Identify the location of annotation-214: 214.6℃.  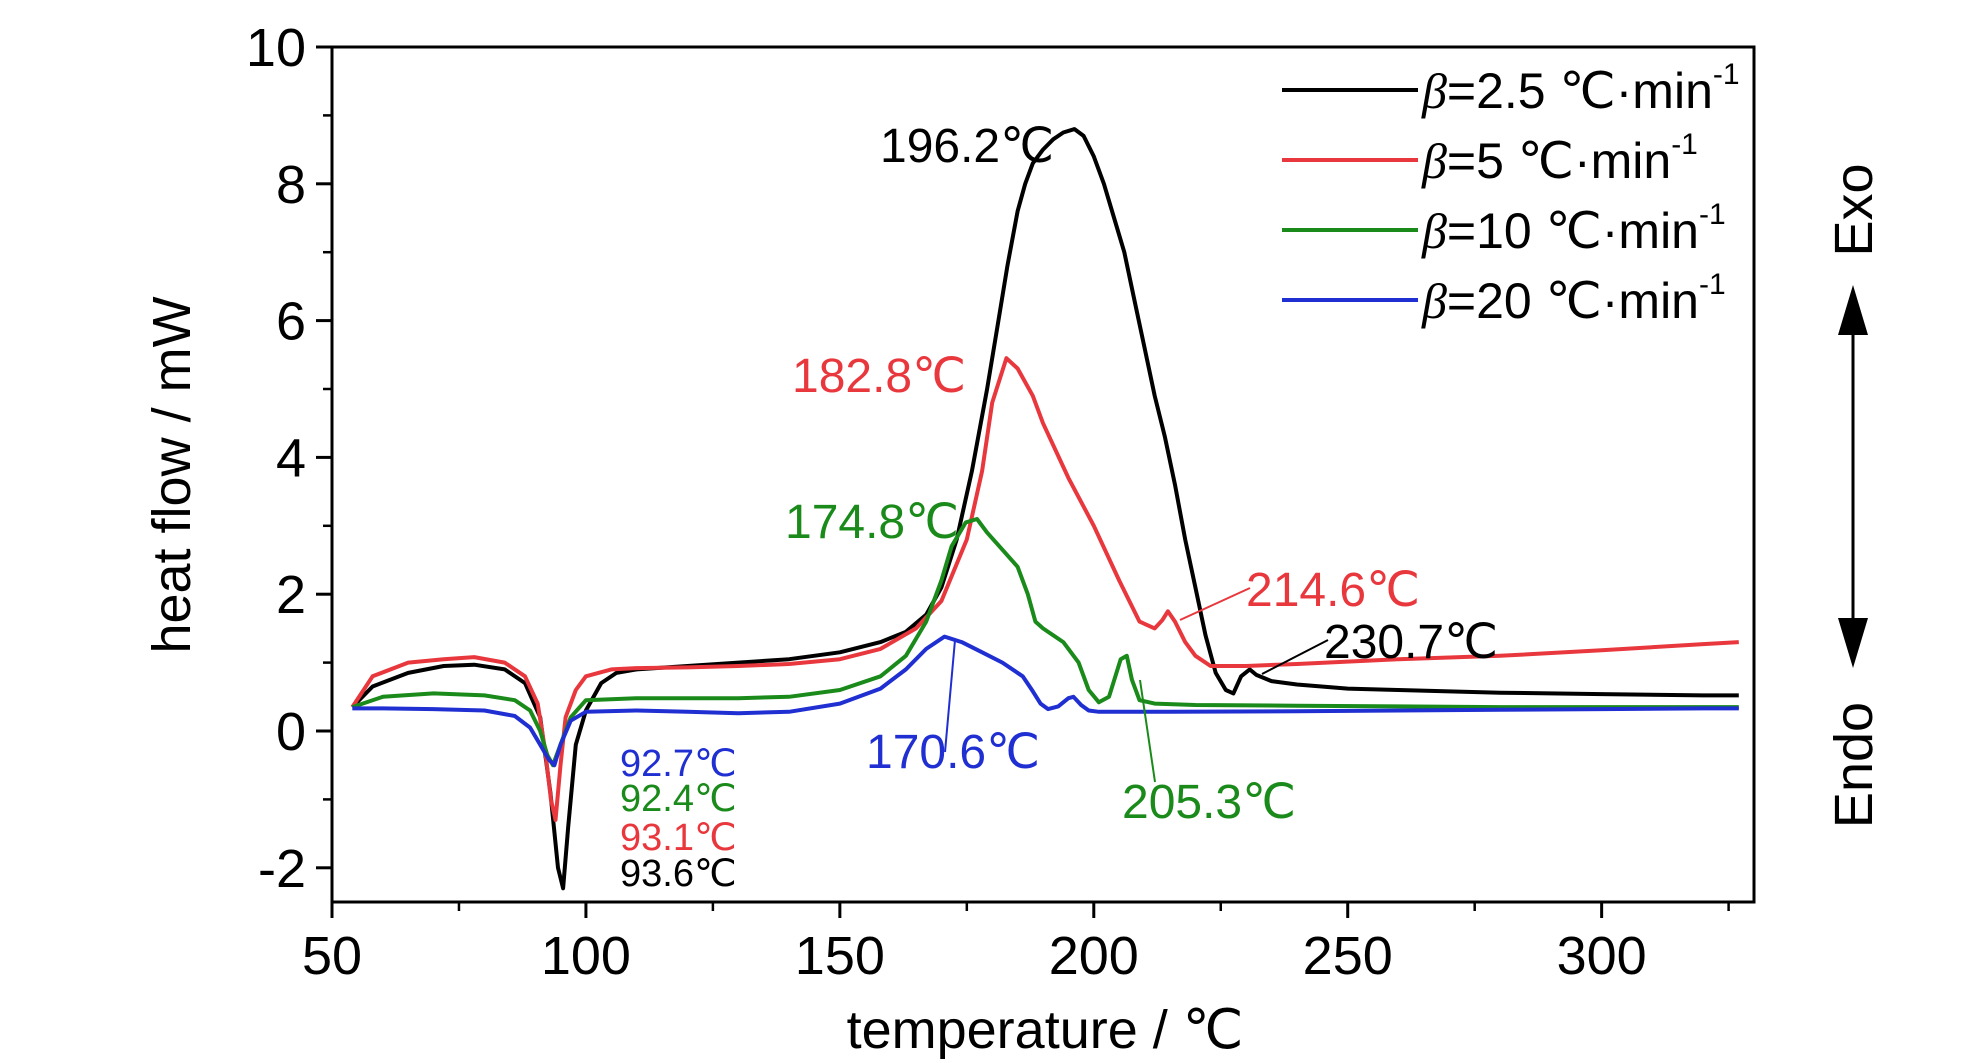
(1333, 590).